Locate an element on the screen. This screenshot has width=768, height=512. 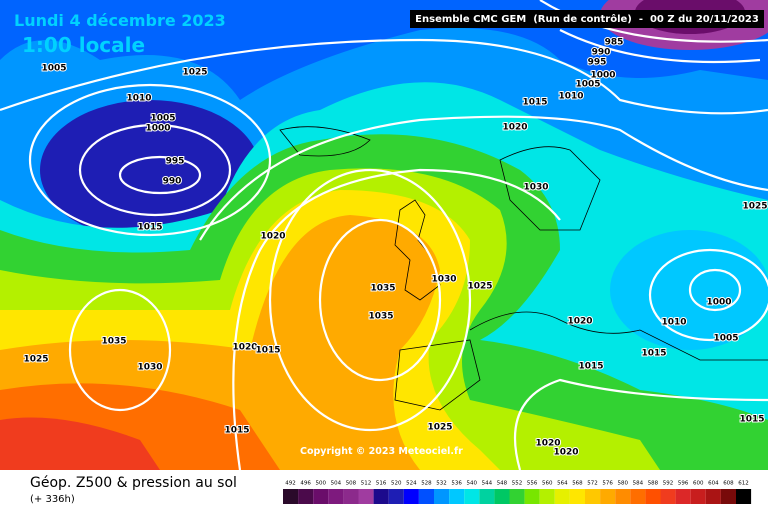
coastline-scandinavia is located at coordinates (550, 188).